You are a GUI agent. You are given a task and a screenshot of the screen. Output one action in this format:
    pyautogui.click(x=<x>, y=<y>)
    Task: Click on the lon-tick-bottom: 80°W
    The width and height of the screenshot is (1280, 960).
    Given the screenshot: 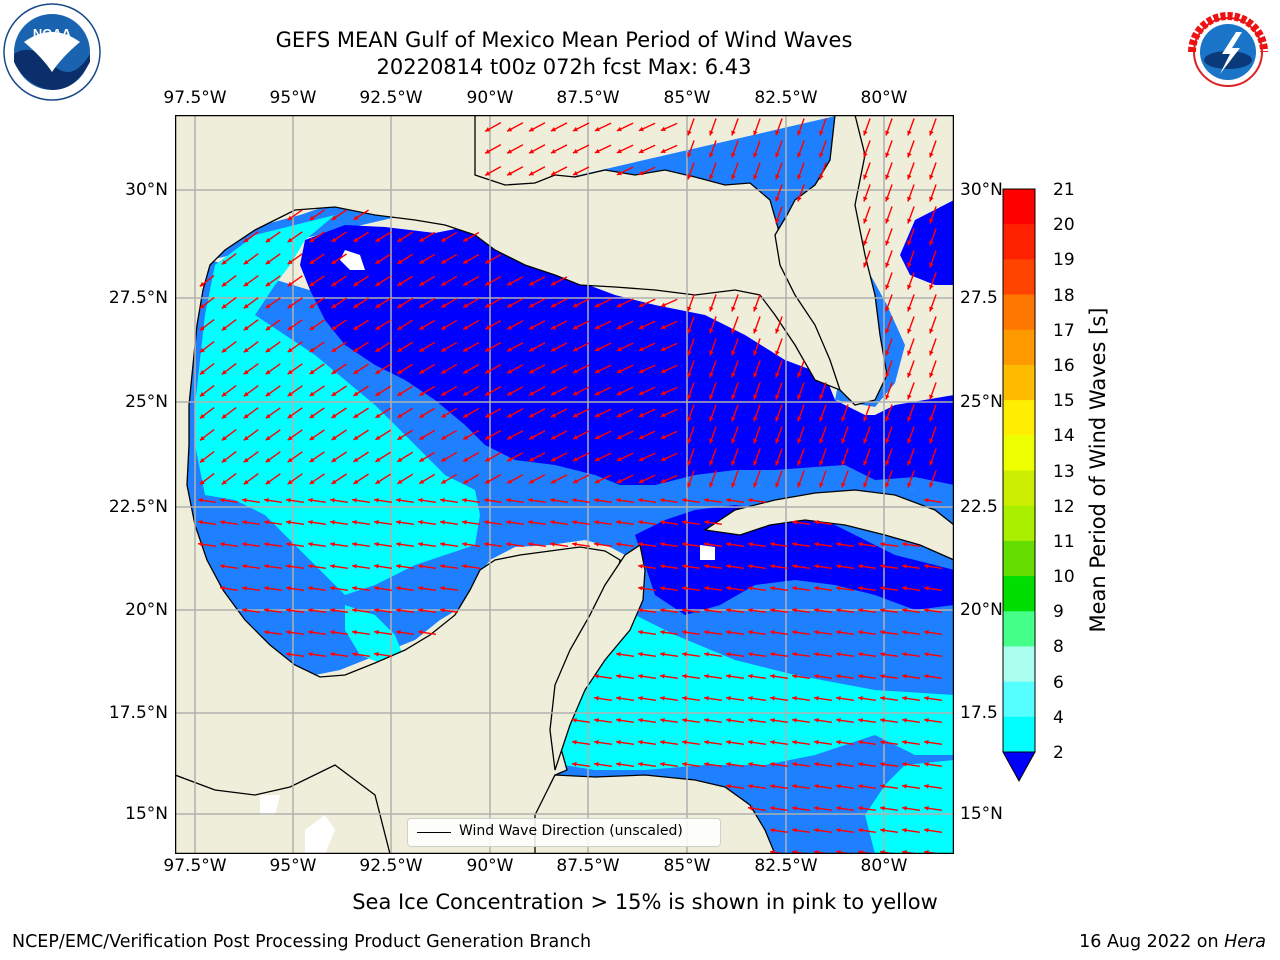 What is the action you would take?
    pyautogui.click(x=884, y=866)
    